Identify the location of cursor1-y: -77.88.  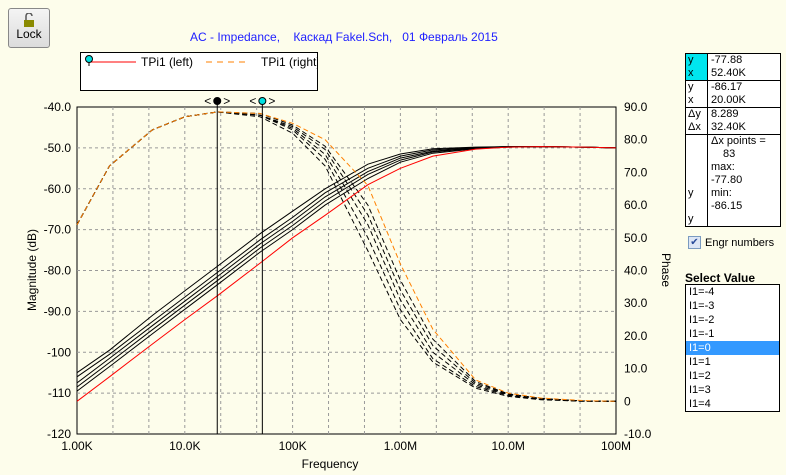
(727, 60).